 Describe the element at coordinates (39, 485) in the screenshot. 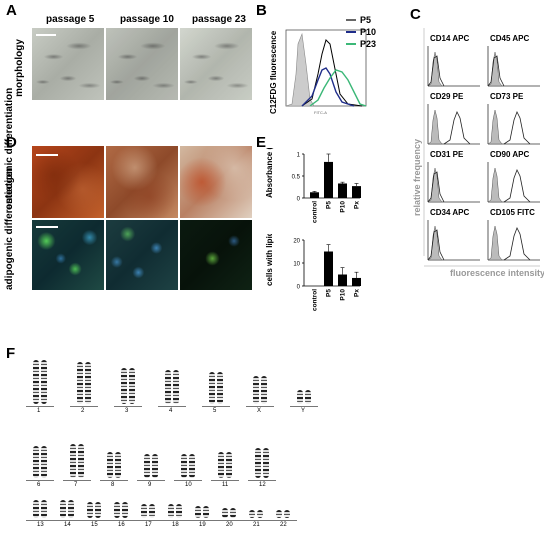

I see `chromosome-number: 6` at that location.